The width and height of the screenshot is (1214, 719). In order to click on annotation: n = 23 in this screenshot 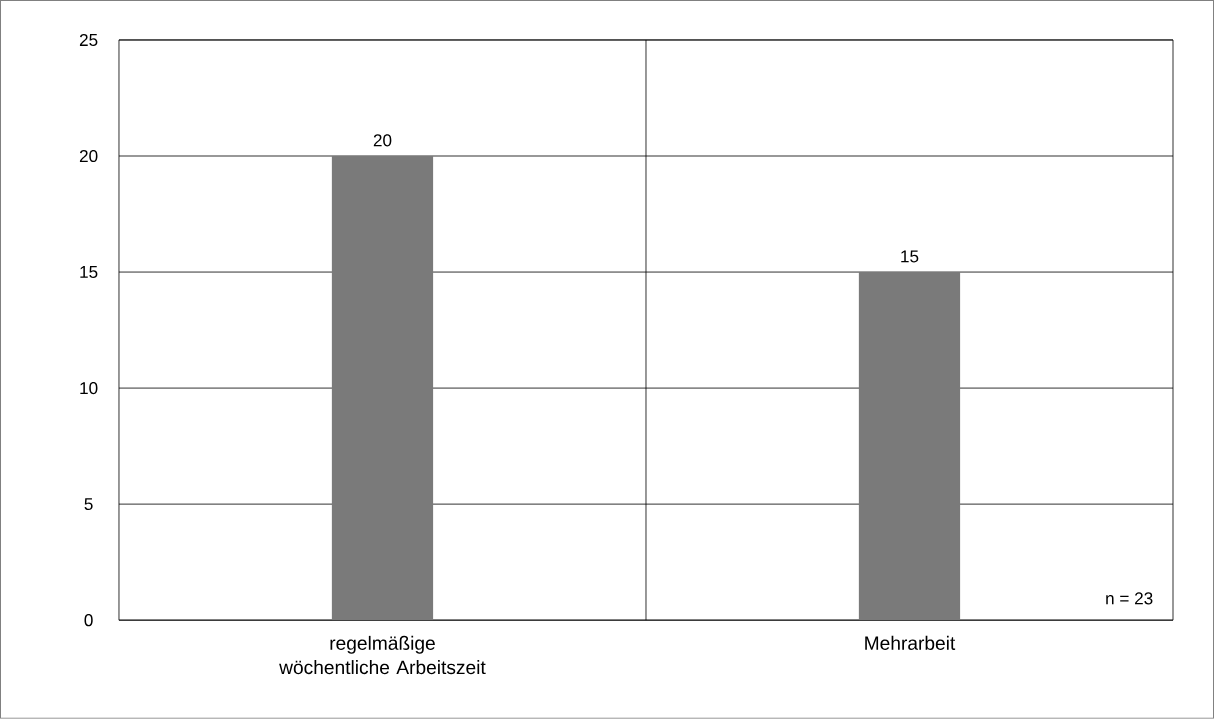, I will do `click(1129, 598)`.